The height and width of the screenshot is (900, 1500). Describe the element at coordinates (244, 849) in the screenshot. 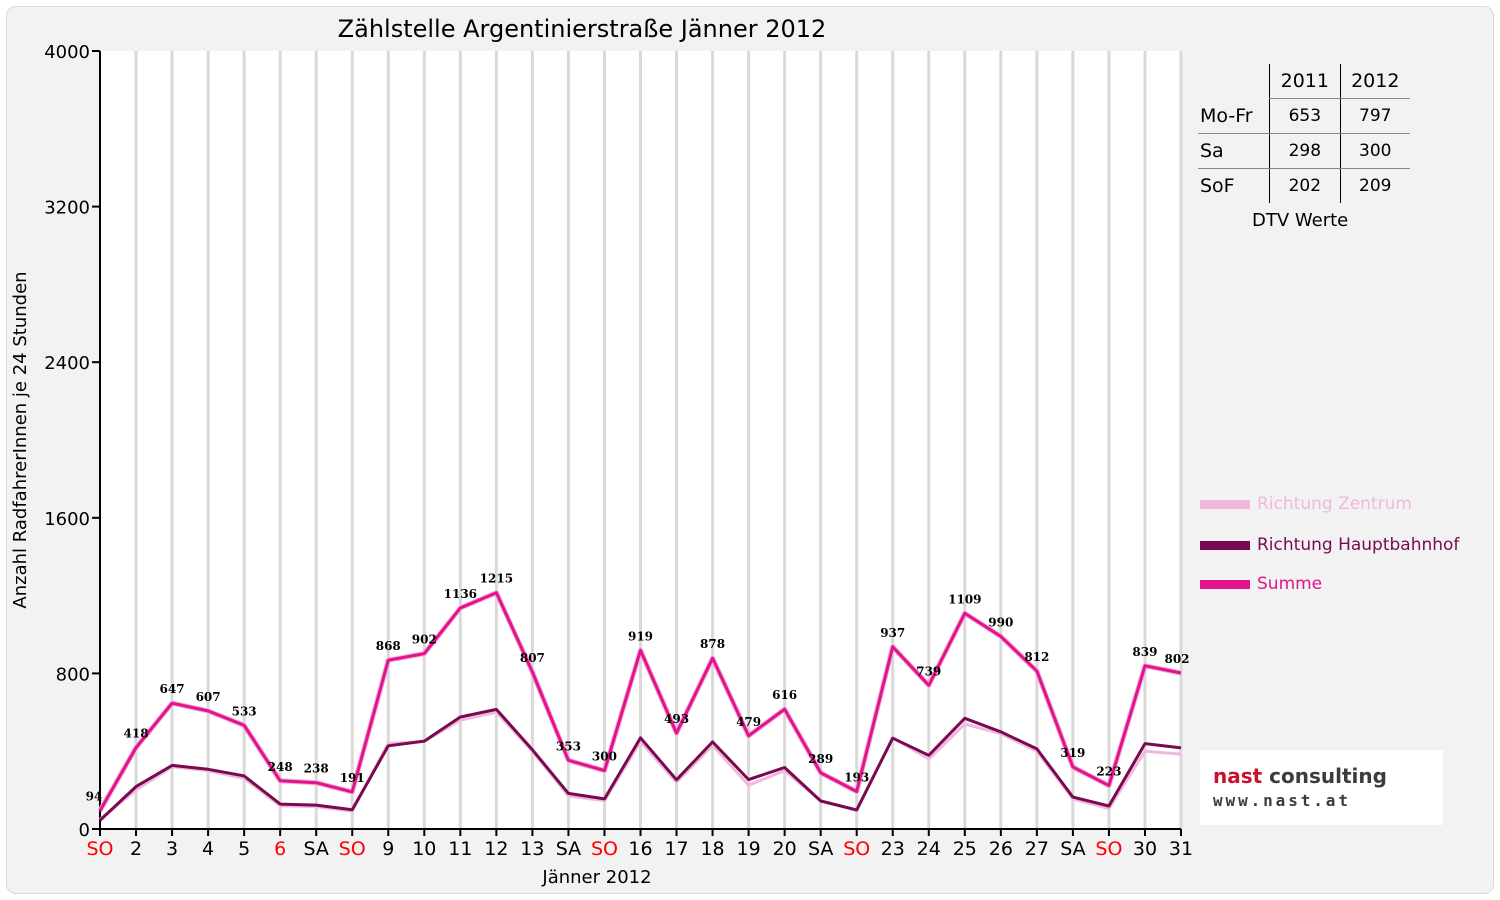

I see `x-tick-label: 5` at that location.